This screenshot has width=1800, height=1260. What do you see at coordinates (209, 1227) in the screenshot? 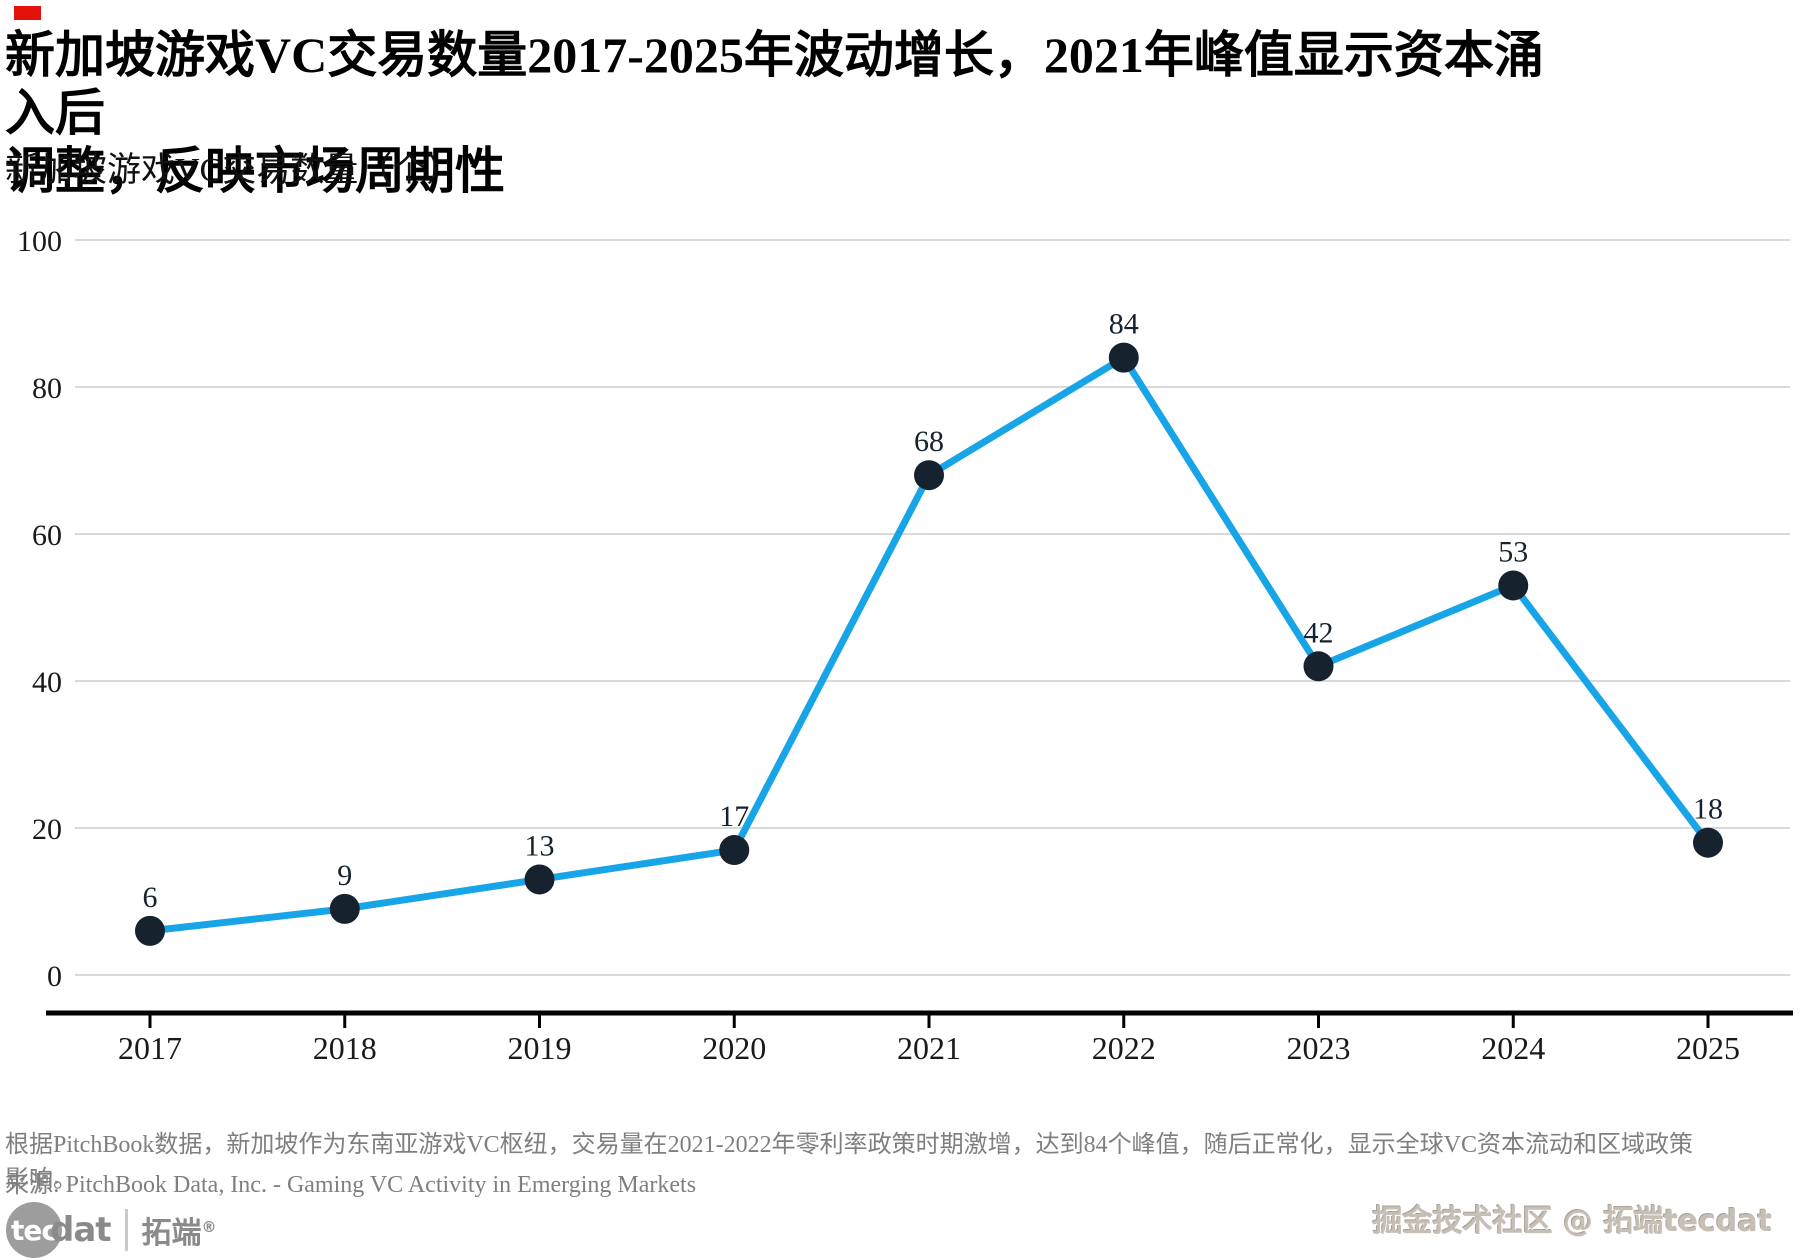
I see `registered-mark: ®` at bounding box center [209, 1227].